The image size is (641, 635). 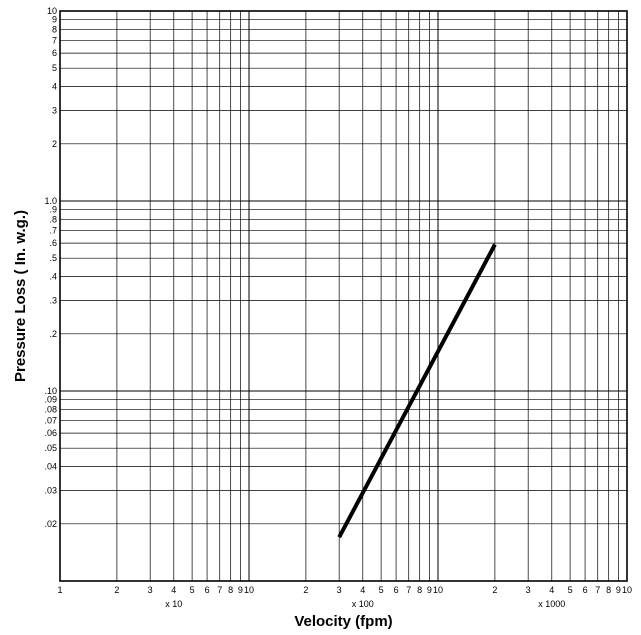 I want to click on x-multiplier-label: x 1000, so click(x=551, y=604).